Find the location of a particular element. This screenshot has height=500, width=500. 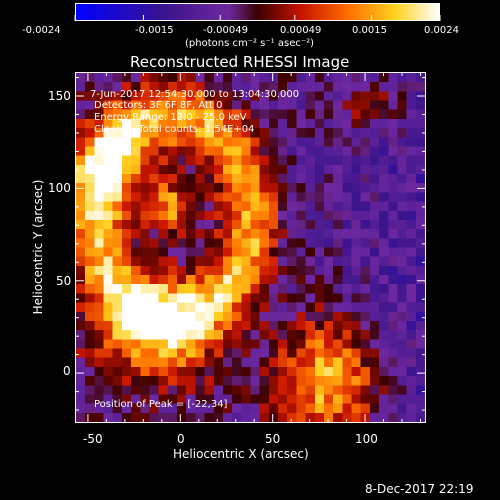

x-axis-label: Heliocentric X (arcsec) is located at coordinates (241, 454).